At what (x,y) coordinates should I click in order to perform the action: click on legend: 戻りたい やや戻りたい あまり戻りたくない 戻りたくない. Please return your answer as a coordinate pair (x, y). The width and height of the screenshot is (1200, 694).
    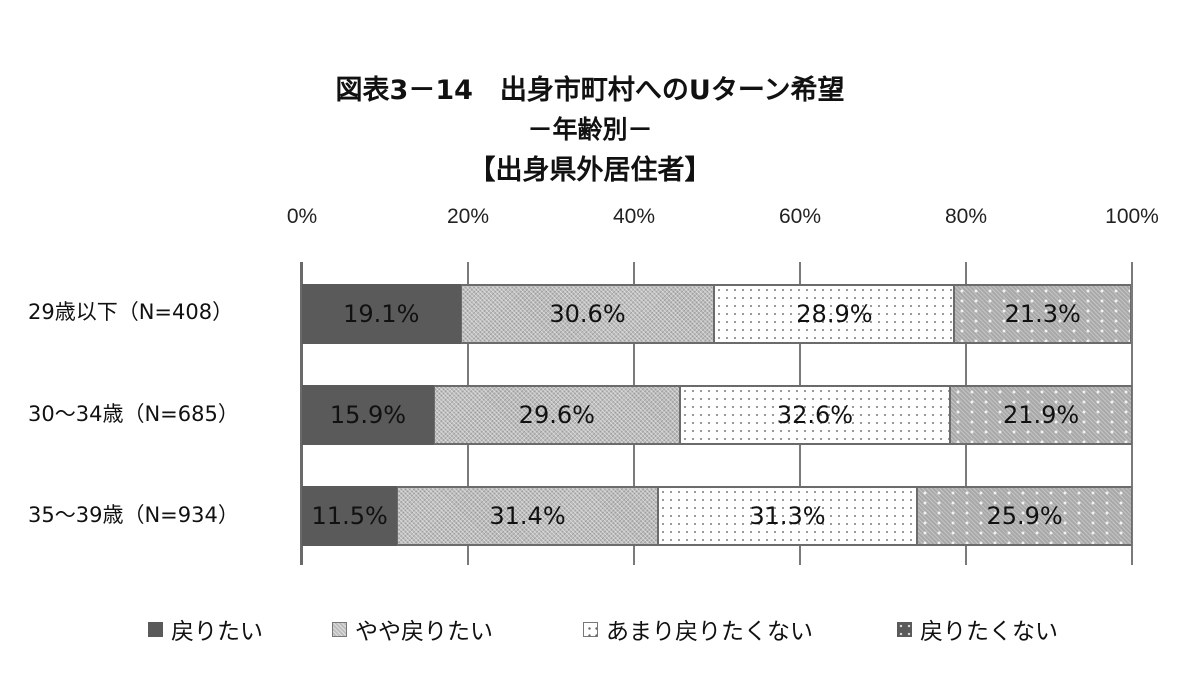
    Looking at the image, I should click on (600, 629).